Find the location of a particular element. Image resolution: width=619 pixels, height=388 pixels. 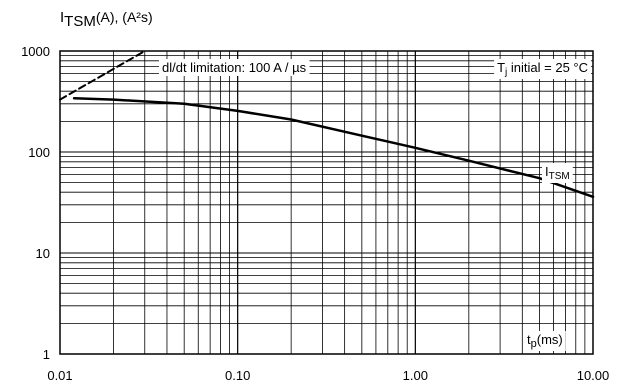

itsm-annotation: ITSM is located at coordinates (557, 173).